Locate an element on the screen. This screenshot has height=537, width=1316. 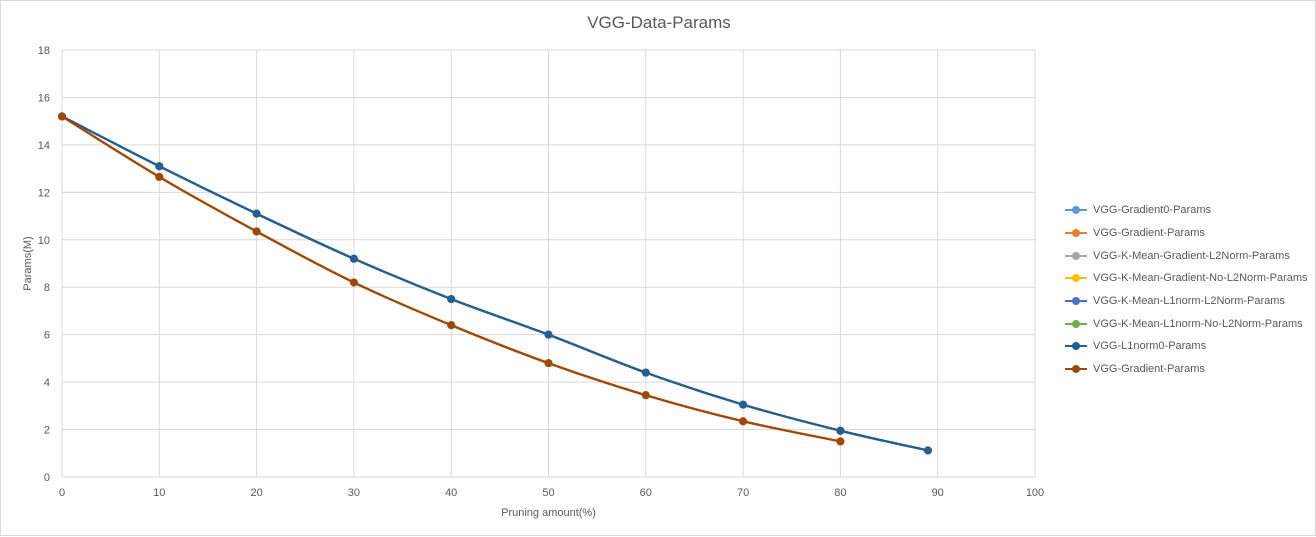
x-axis-title: Pruning amount(%) is located at coordinates (548, 513).